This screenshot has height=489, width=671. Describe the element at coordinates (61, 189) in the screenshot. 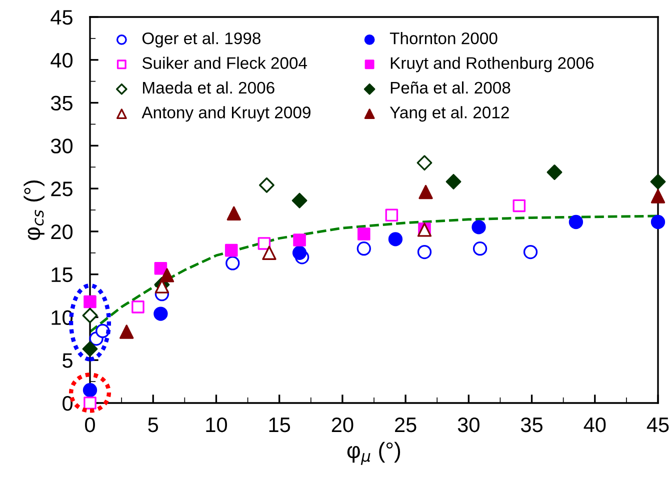

I see `y-tick-label: 25` at that location.